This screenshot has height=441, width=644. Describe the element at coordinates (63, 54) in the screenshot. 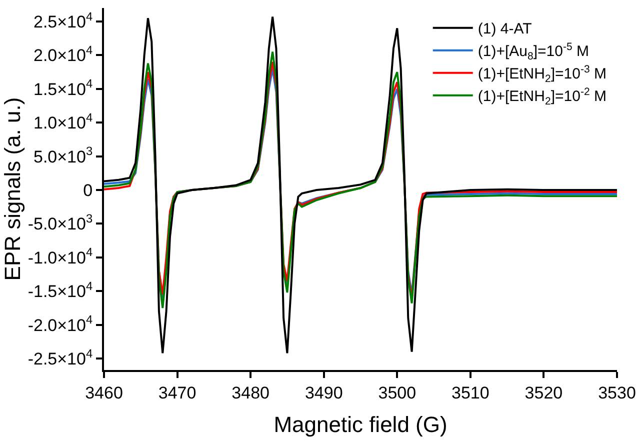

I see `y-tick-label: 2.0×10$^{4}$` at that location.